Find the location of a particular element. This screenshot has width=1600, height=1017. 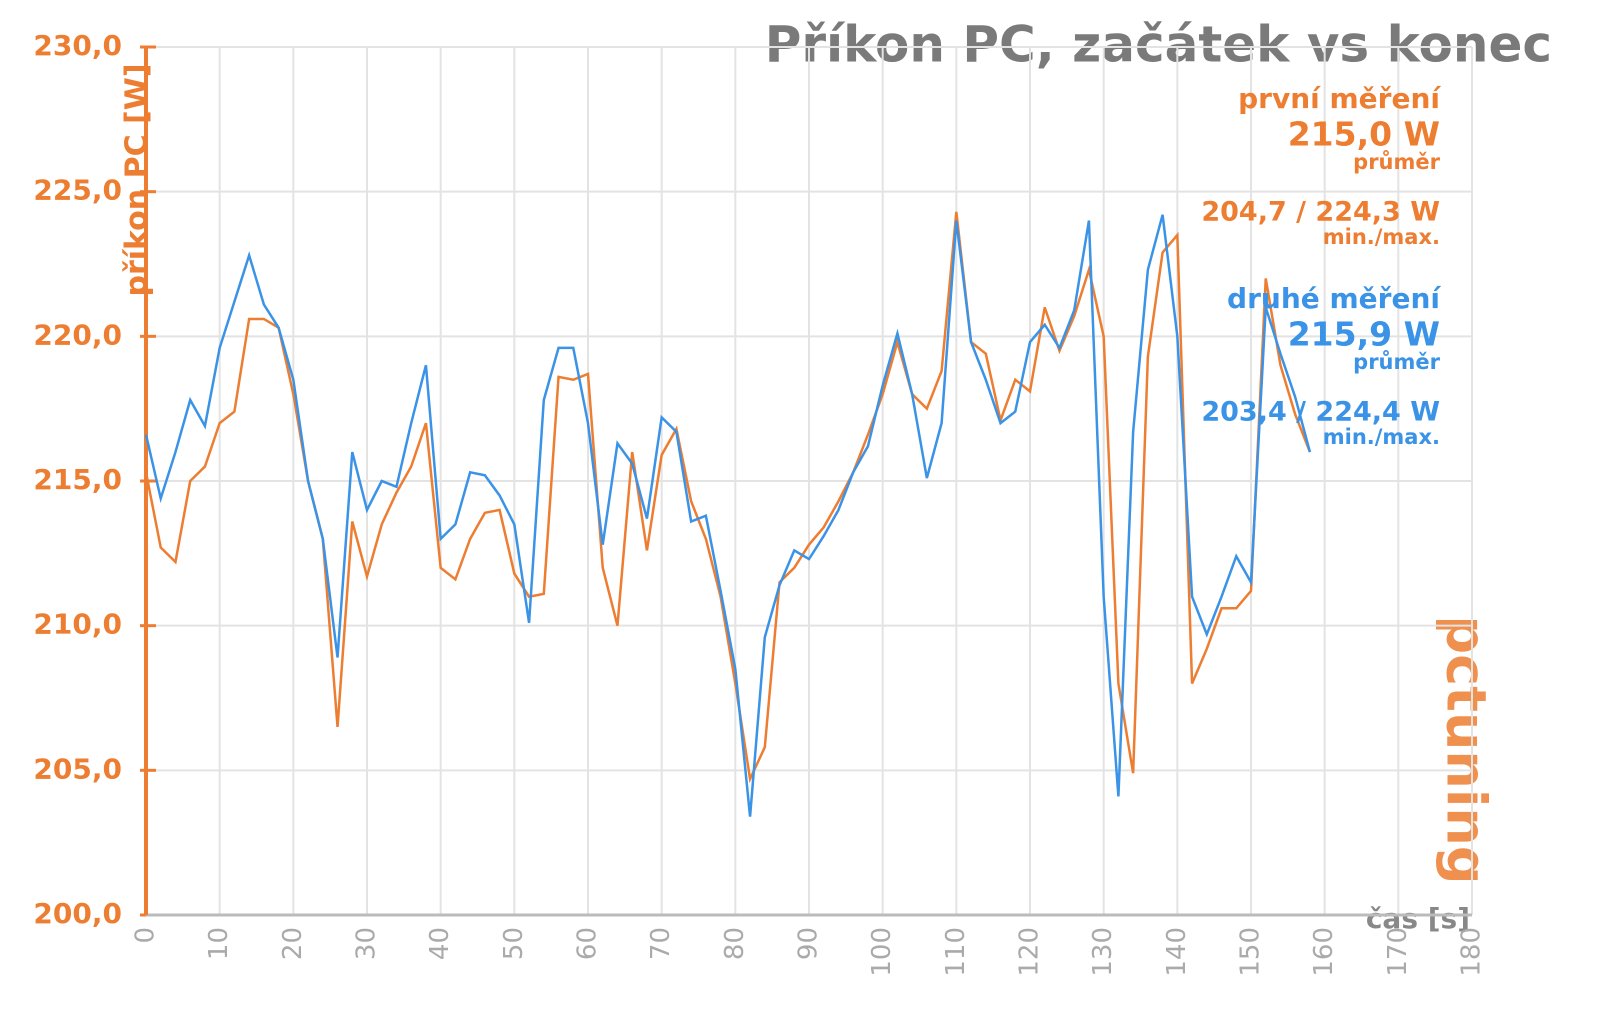

y-tick-label: 225,0 is located at coordinates (77, 190).